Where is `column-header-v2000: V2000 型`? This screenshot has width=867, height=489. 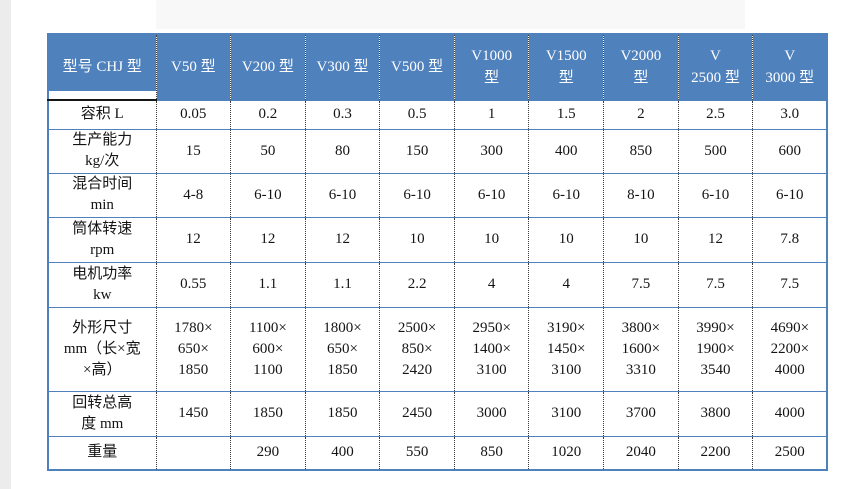 column-header-v2000: V2000 型 is located at coordinates (641, 67).